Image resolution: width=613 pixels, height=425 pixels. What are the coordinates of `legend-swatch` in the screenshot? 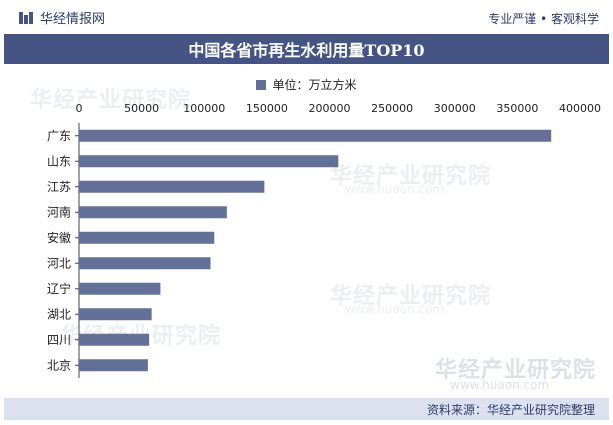 It's located at (261, 85).